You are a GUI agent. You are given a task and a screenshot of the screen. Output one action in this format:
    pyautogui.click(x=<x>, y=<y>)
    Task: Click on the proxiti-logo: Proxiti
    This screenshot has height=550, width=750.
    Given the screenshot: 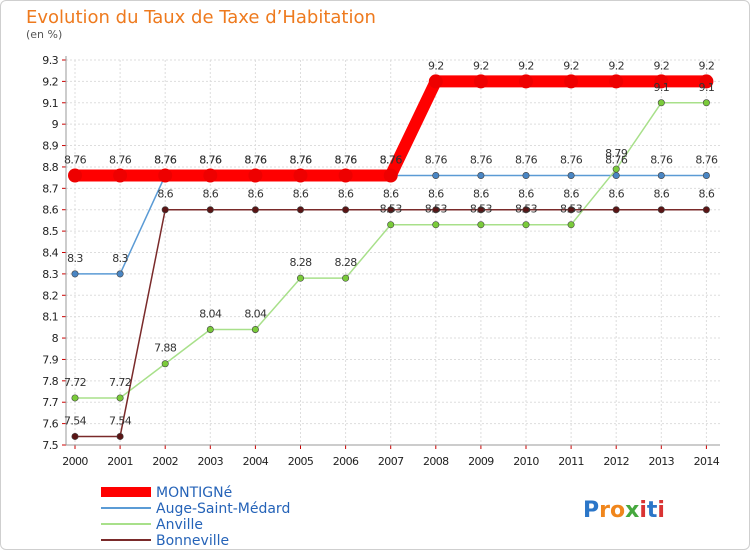 What is the action you would take?
    pyautogui.click(x=624, y=510)
    